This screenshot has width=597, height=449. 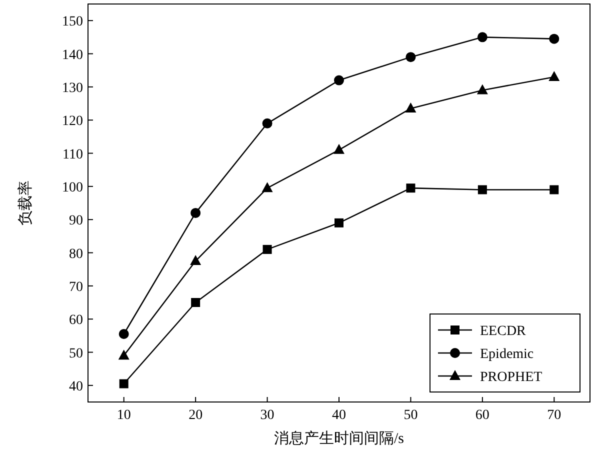 What do you see at coordinates (482, 415) in the screenshot?
I see `x-tick-label: 60` at bounding box center [482, 415].